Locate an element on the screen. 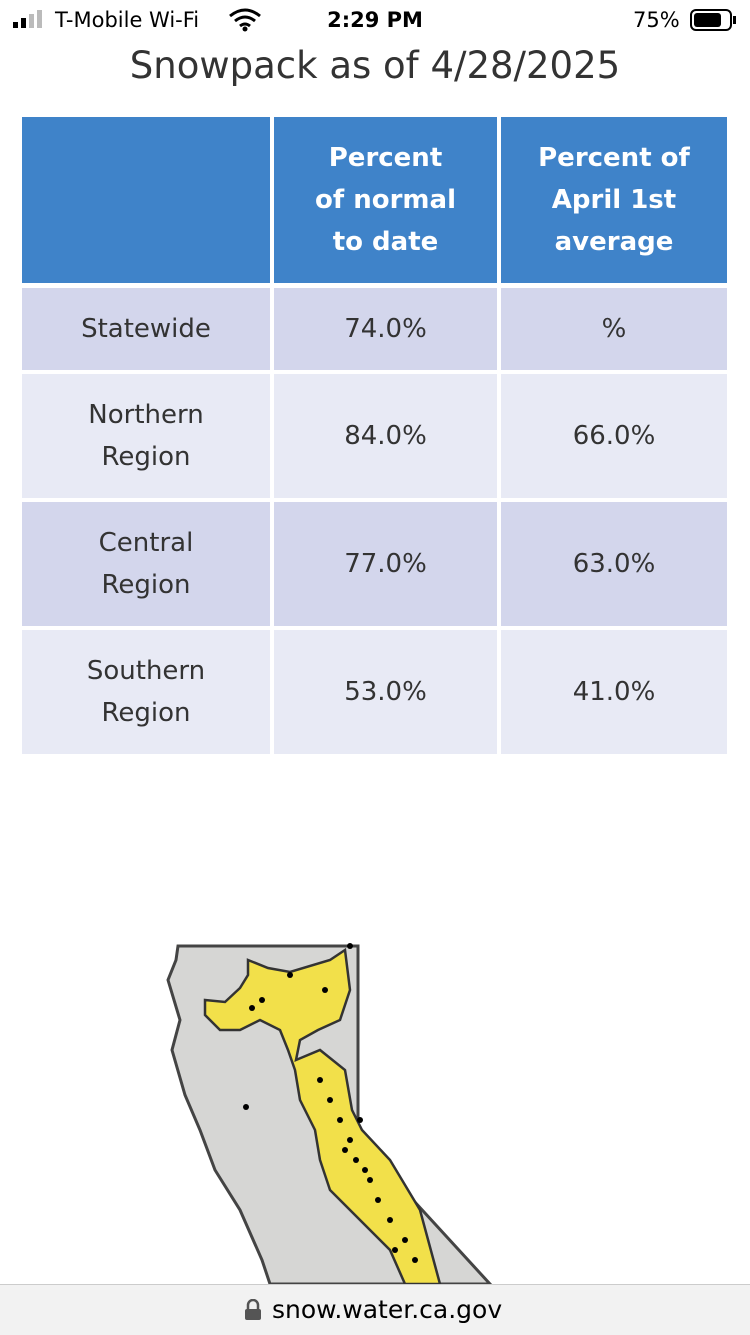 The height and width of the screenshot is (1335, 750). cell-text: 41.0% is located at coordinates (614, 692).